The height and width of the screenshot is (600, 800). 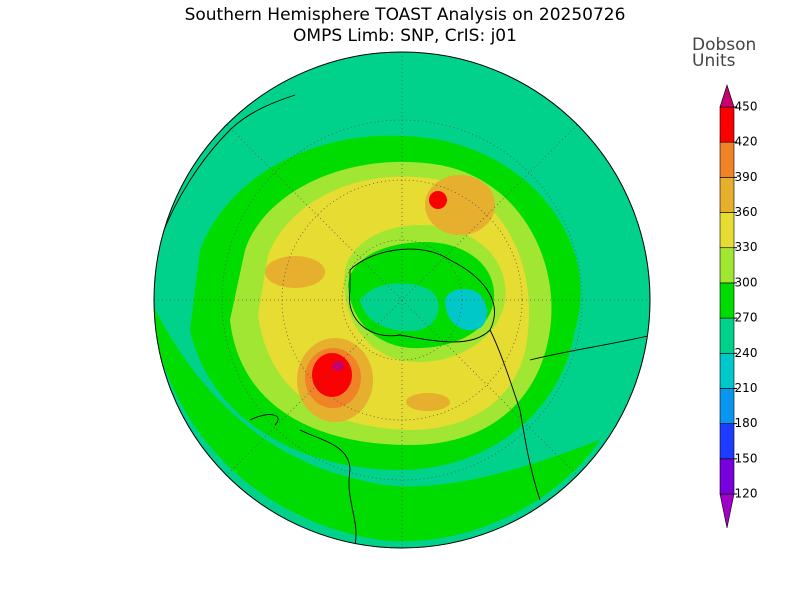 I want to click on colorbar-tick-label: 450, so click(x=746, y=107).